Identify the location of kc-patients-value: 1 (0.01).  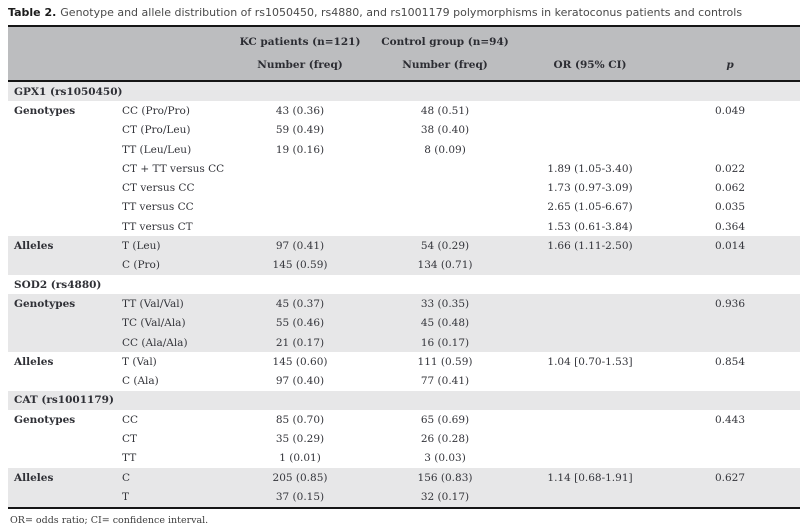
(300, 458).